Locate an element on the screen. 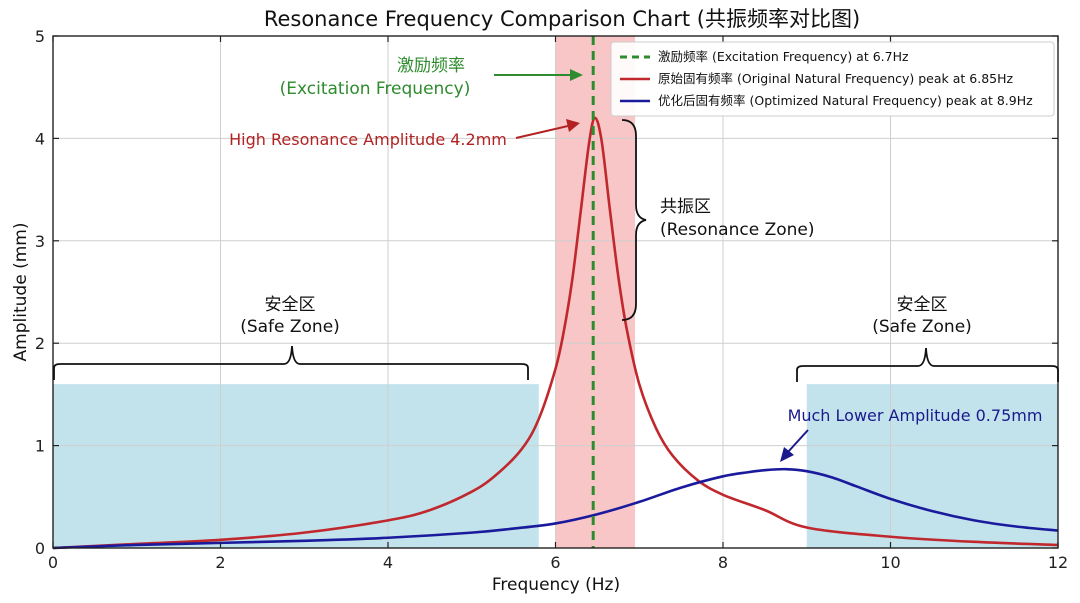 The width and height of the screenshot is (1080, 603). legend-box is located at coordinates (832, 79).